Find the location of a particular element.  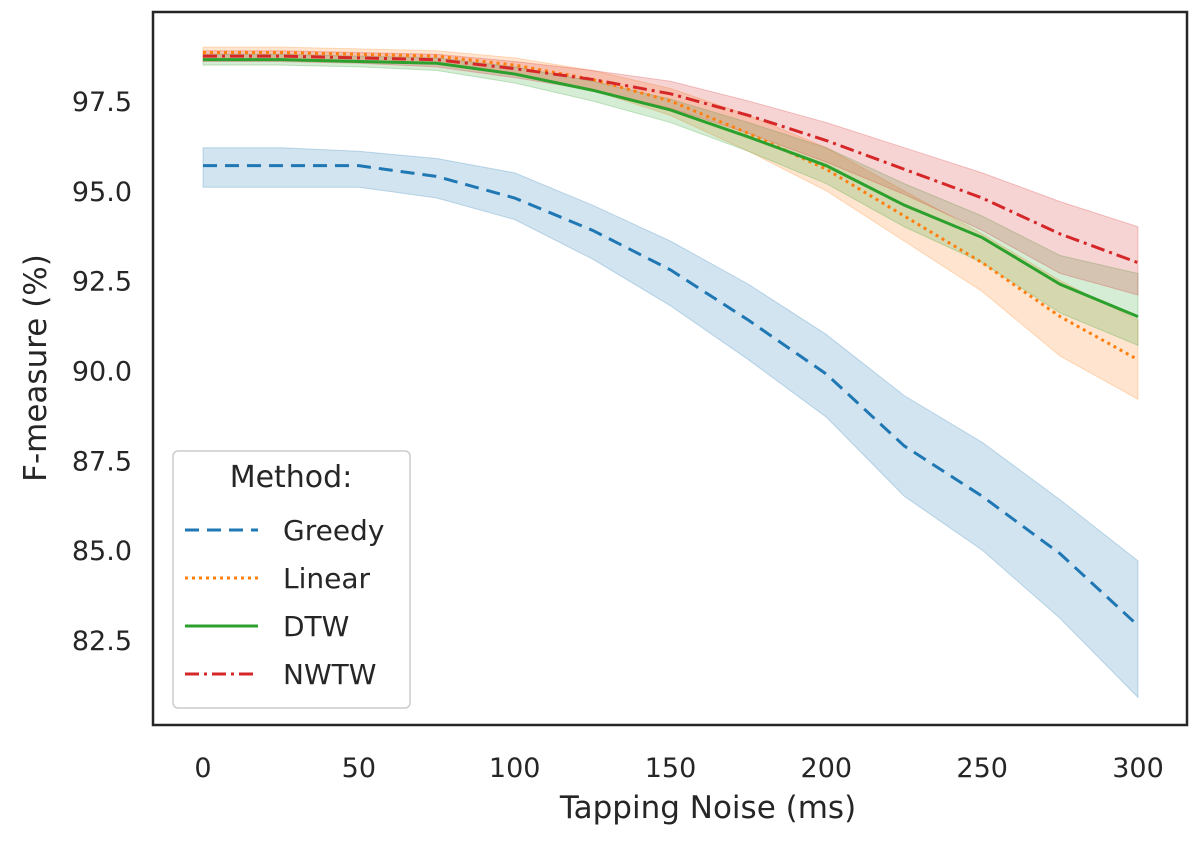

x-axis-label: Tapping Noise (ms) is located at coordinates (707, 808).